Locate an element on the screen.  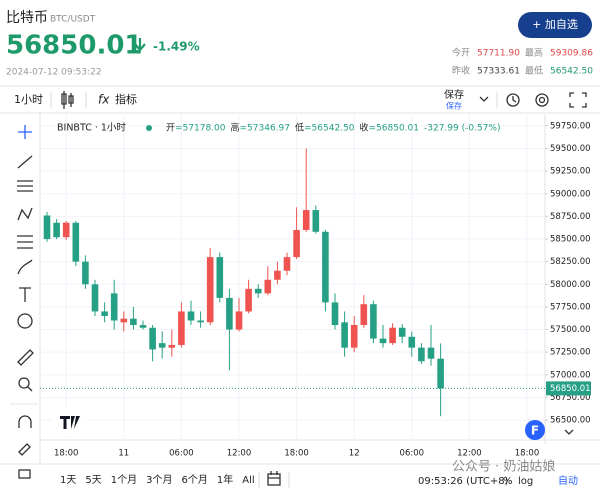
indicators-button: 指标 is located at coordinates (126, 99).